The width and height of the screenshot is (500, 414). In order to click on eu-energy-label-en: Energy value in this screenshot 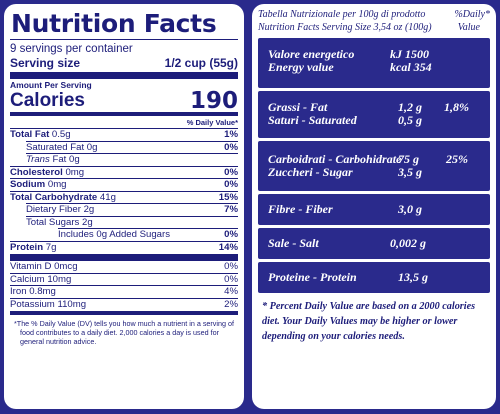, I will do `click(301, 67)`.